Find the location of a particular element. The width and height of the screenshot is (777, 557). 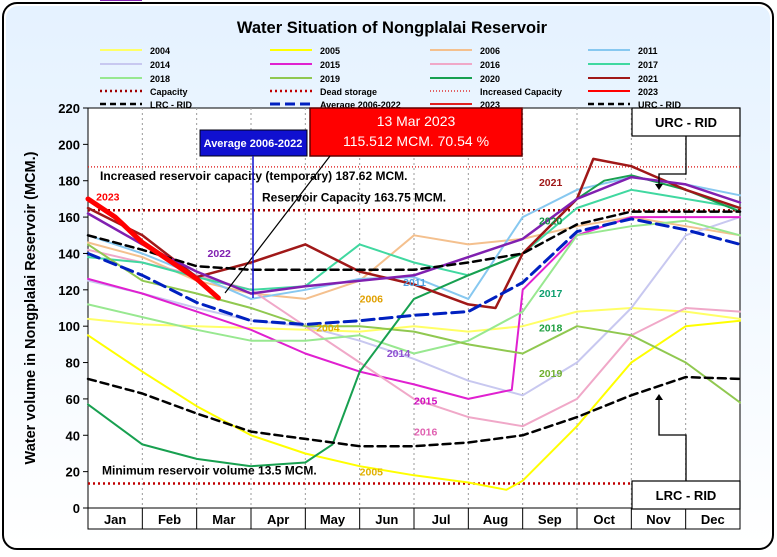

y-tick-label: 180 is located at coordinates (69, 181).